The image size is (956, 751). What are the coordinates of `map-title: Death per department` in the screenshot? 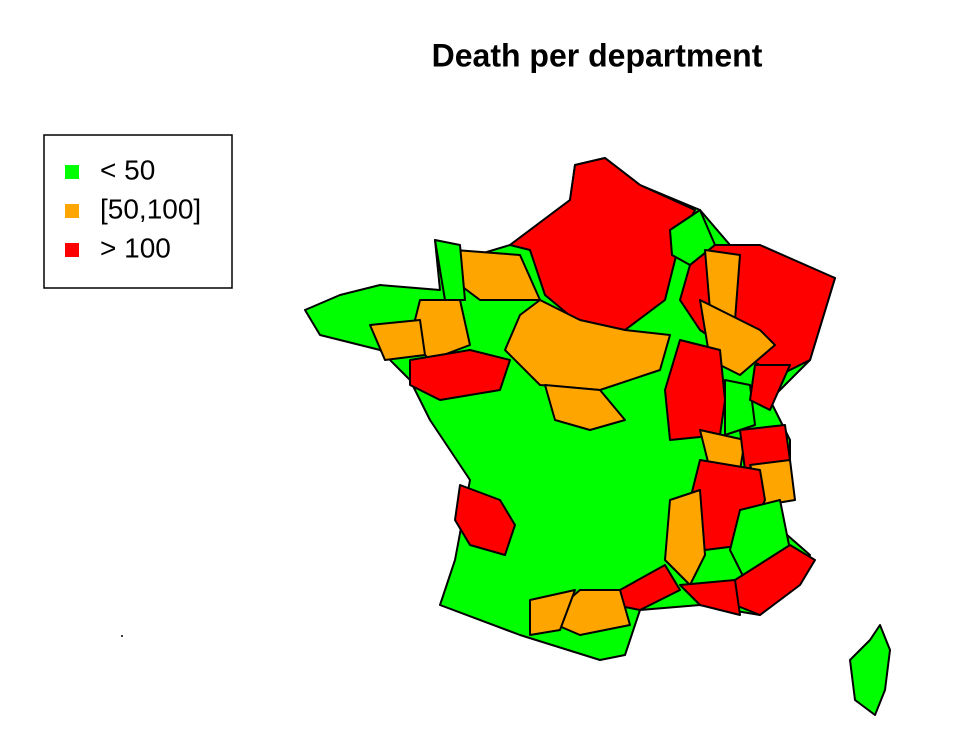 It's located at (597, 55).